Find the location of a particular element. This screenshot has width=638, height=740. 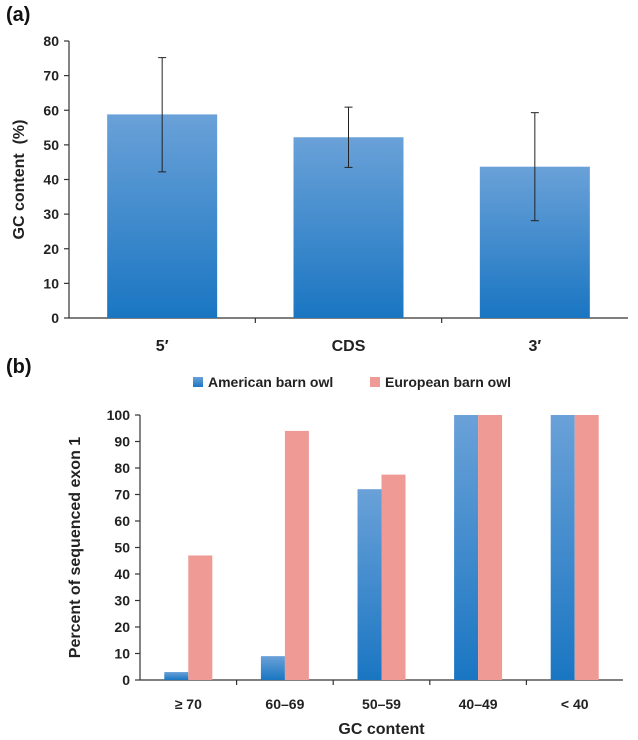

x-tick-label: 3′ is located at coordinates (534, 346).